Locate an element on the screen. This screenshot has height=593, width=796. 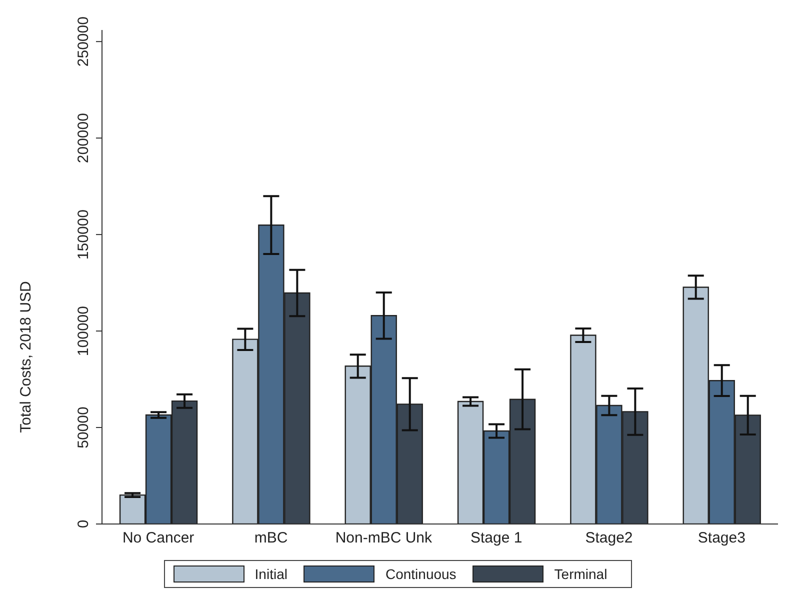
y-tick-label: 200000 is located at coordinates (83, 138).